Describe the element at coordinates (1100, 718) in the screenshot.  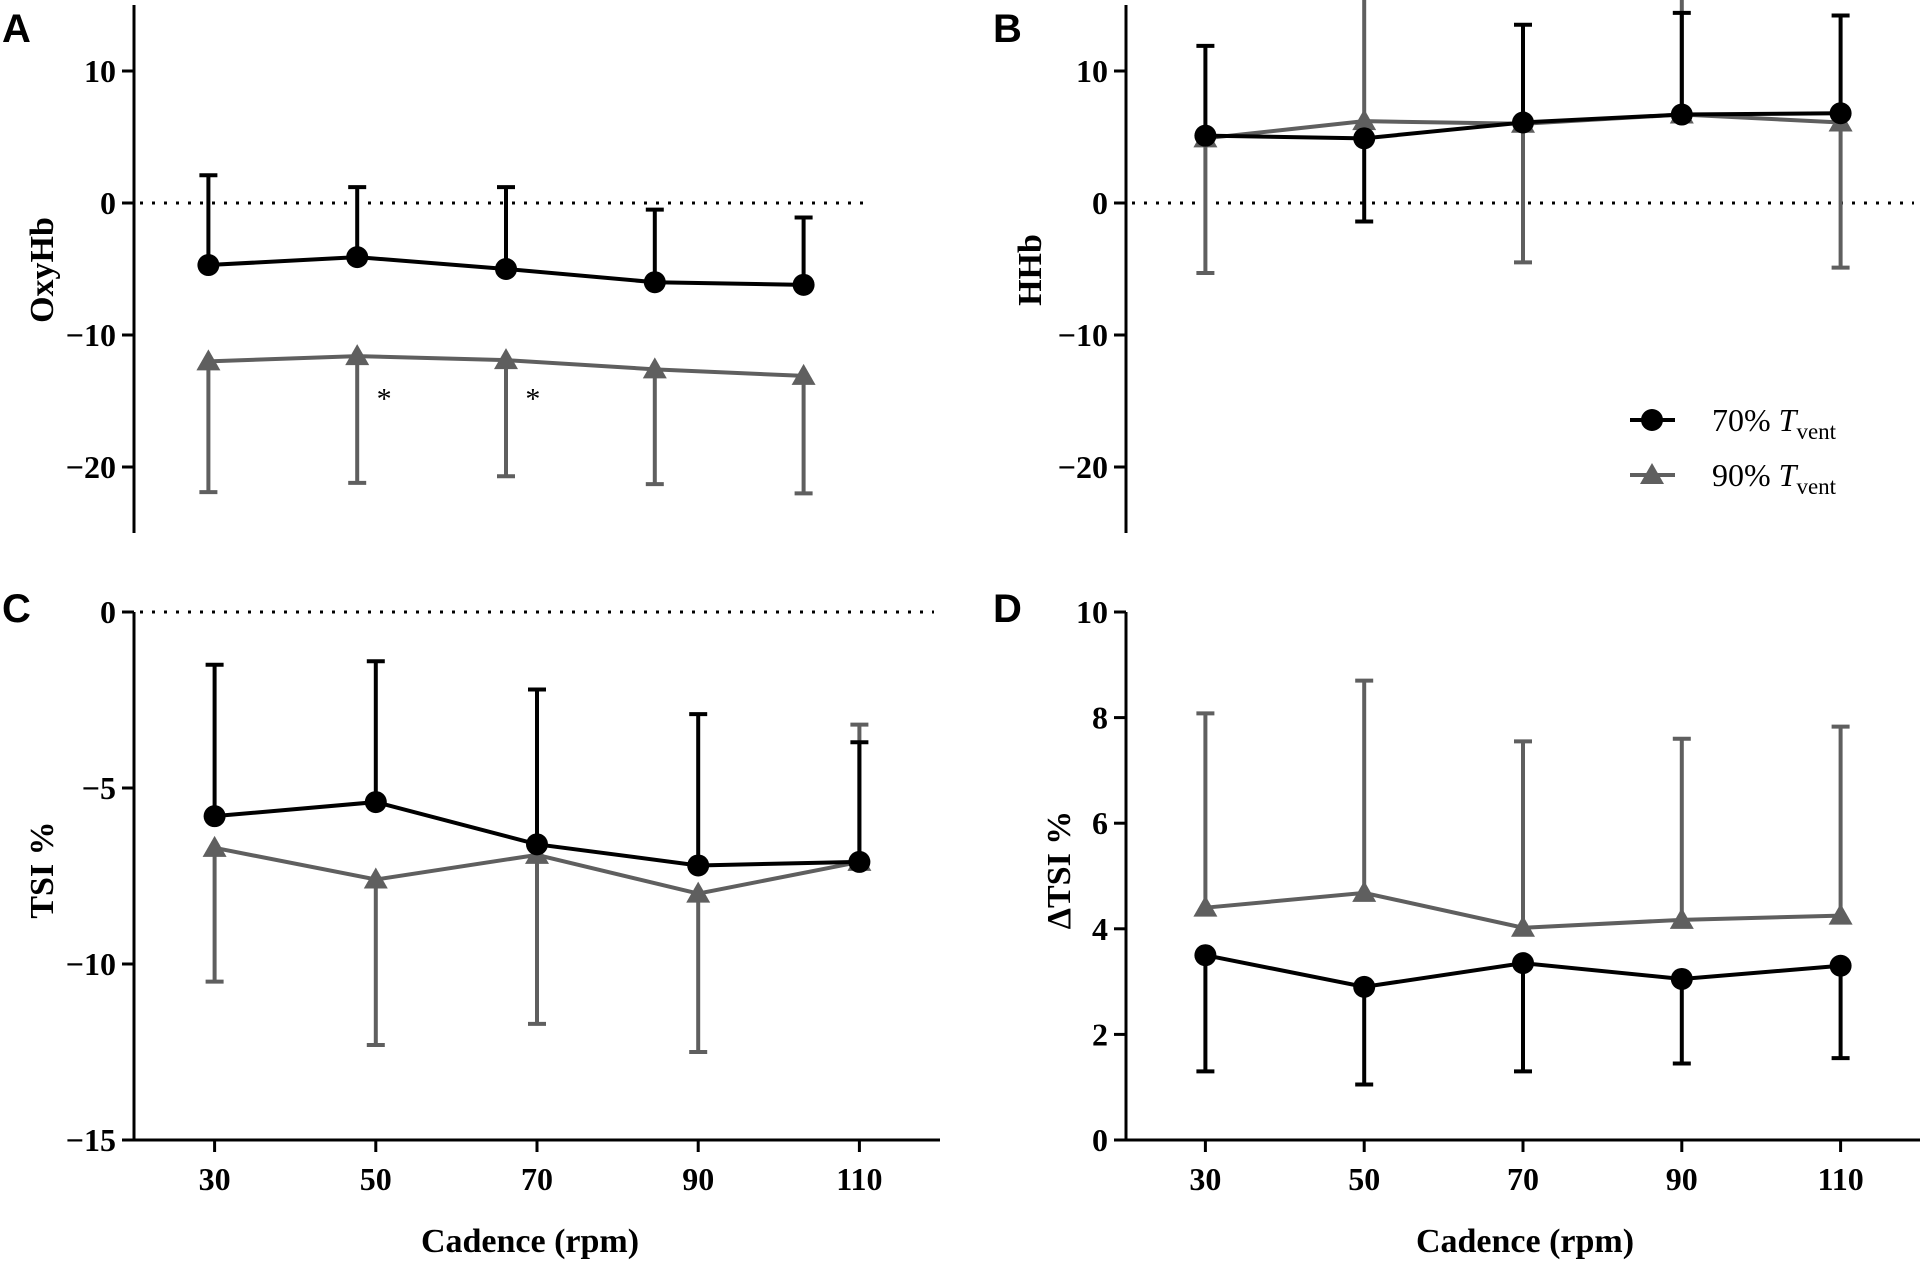
I see `panel-d-y-tick-label: 8` at that location.